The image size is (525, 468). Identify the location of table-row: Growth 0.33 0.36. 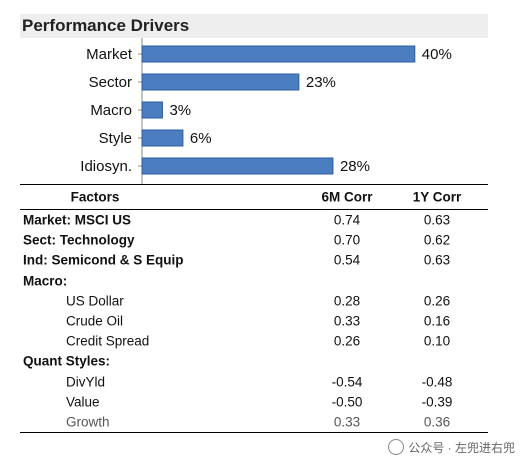
(254, 423).